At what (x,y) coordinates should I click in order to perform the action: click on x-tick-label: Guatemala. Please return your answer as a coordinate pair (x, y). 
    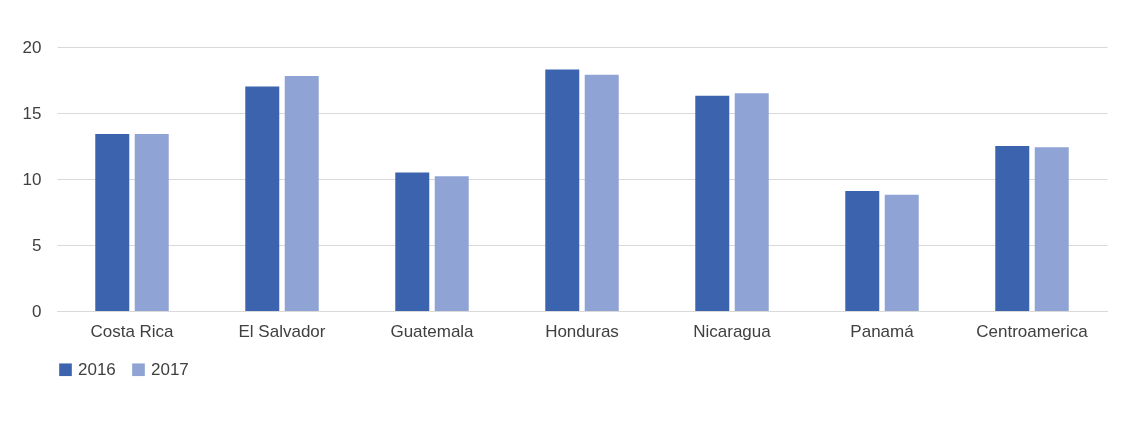
    Looking at the image, I should click on (432, 331).